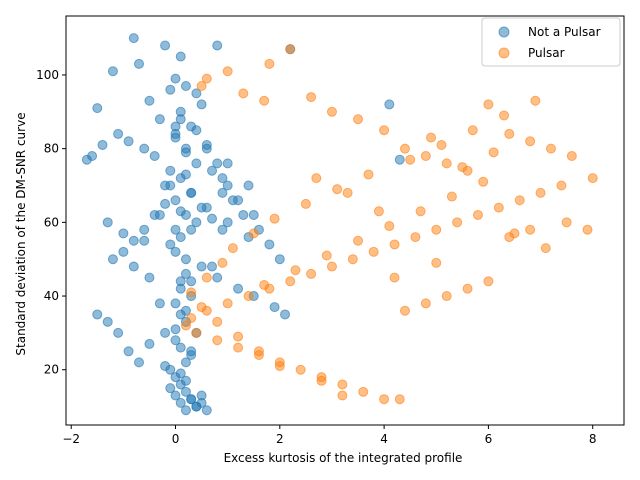 The height and width of the screenshot is (480, 640). Describe the element at coordinates (51, 222) in the screenshot. I see `y-tick-label: 60` at that location.